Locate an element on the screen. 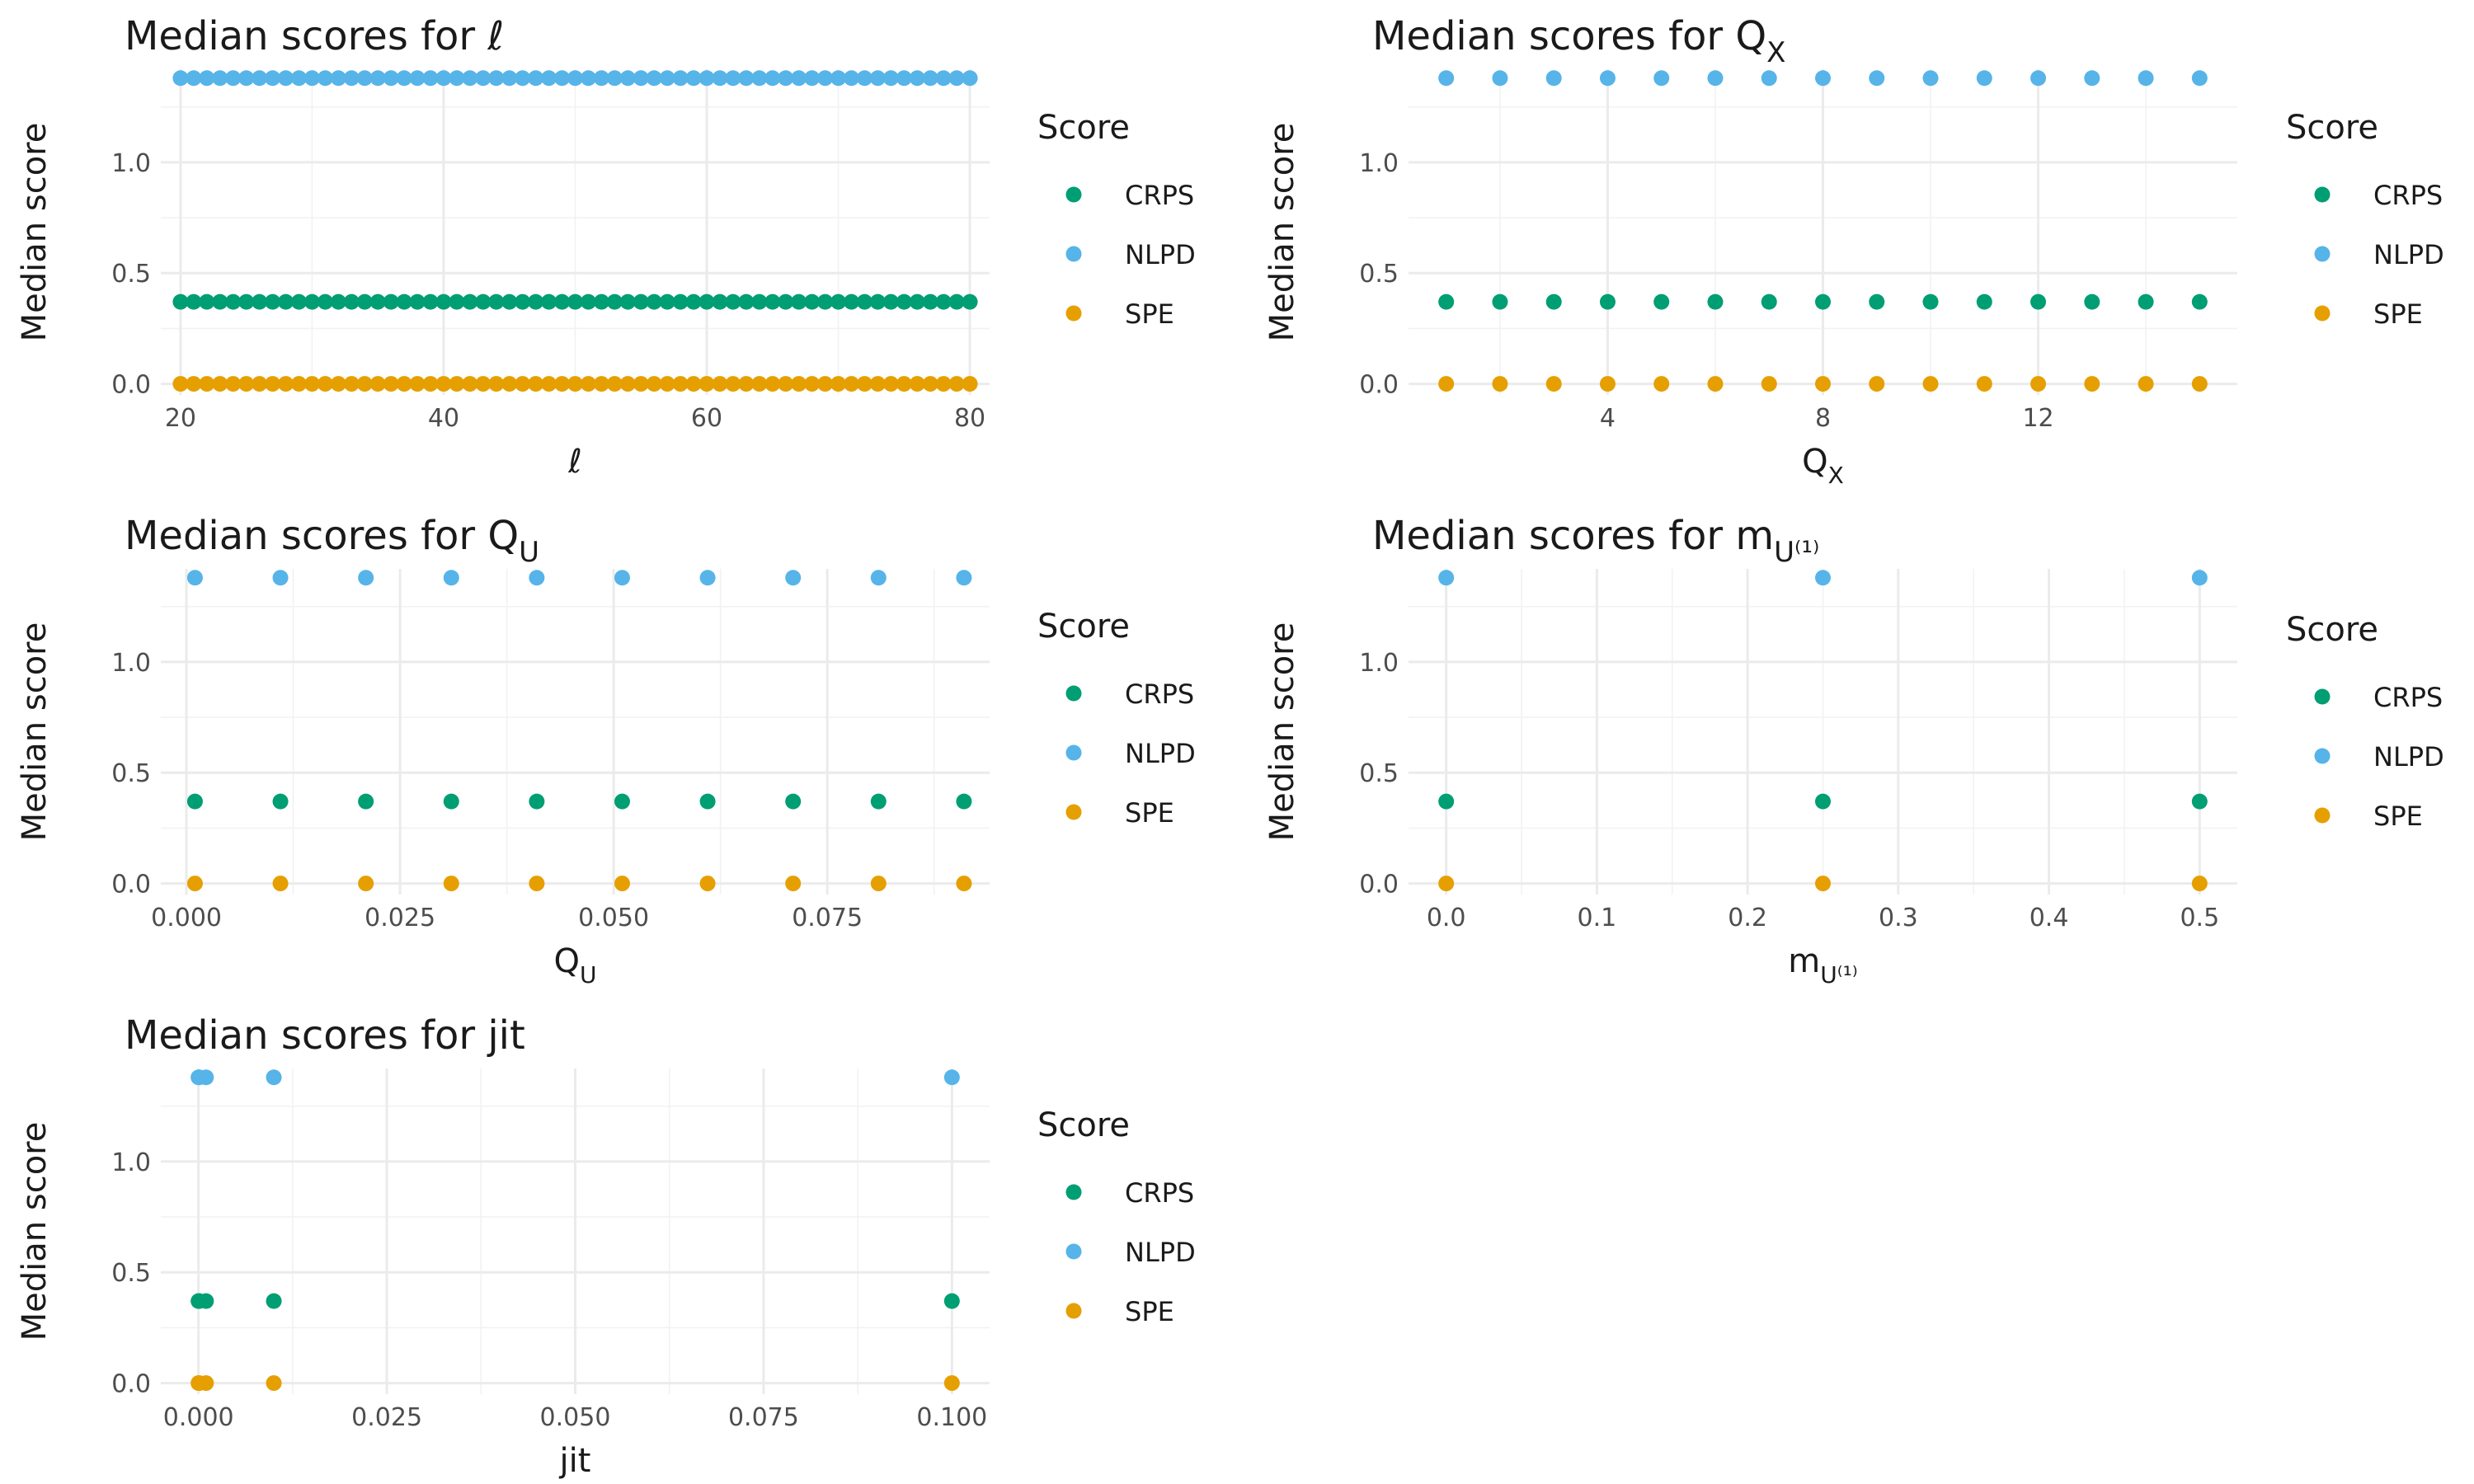 The width and height of the screenshot is (2474, 1484). panel-title: Median scores for ℓ is located at coordinates (314, 36).